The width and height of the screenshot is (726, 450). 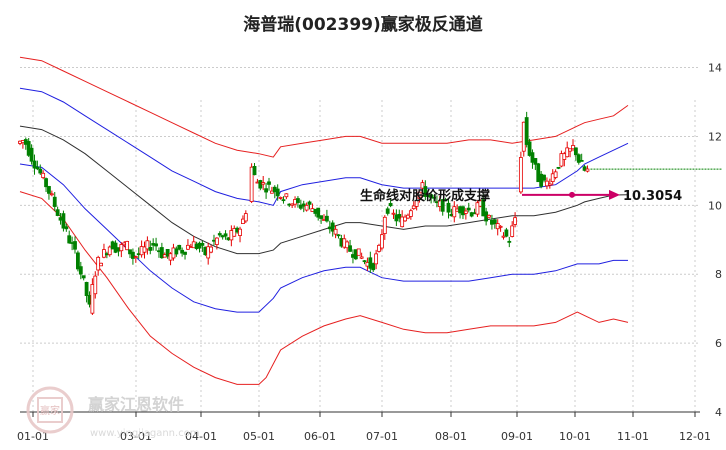 What do you see at coordinates (382, 436) in the screenshot?
I see `x-tick-label: 07-01` at bounding box center [382, 436].